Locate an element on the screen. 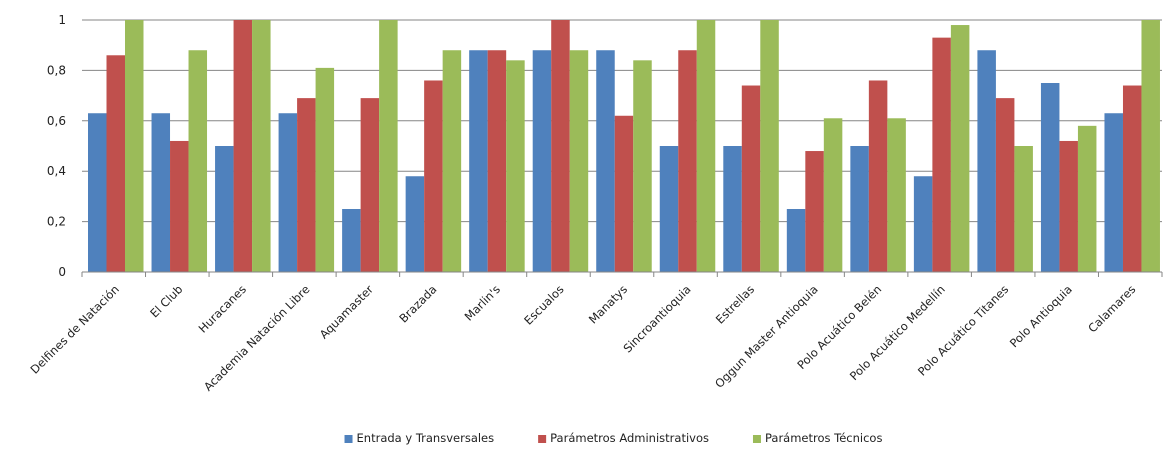  category-label: Marlin's is located at coordinates (482, 302).